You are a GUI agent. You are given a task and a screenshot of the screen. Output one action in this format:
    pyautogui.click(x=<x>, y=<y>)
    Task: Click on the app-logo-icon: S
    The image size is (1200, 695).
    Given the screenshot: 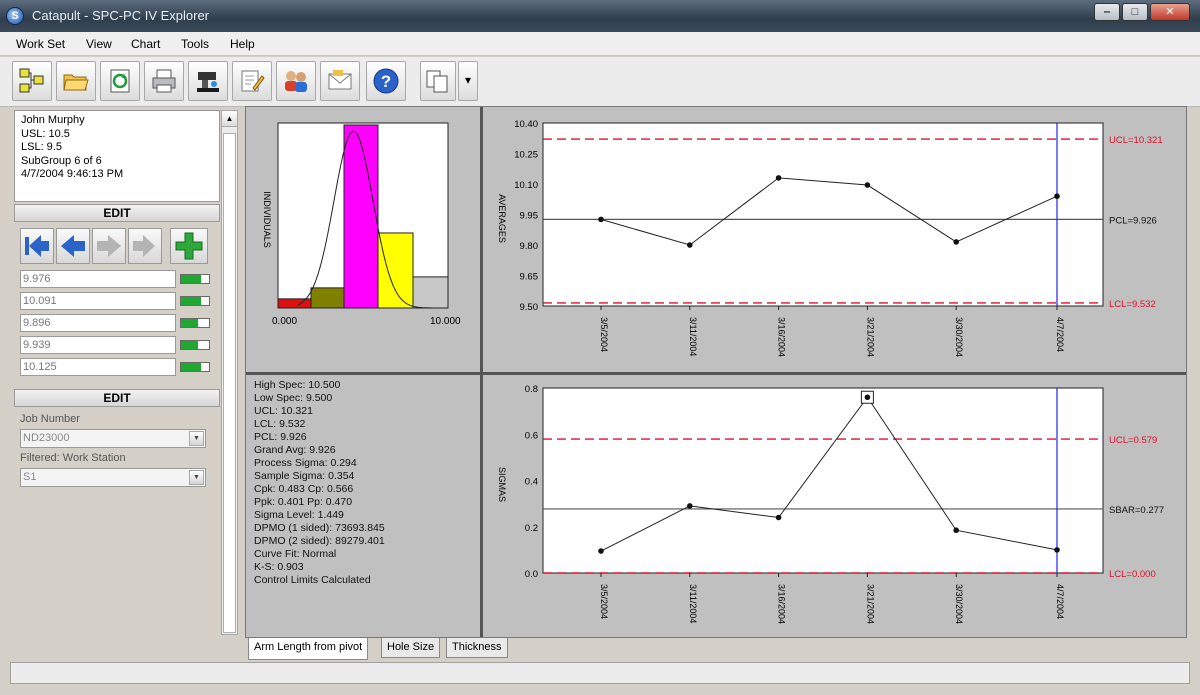 What is the action you would take?
    pyautogui.click(x=15, y=16)
    